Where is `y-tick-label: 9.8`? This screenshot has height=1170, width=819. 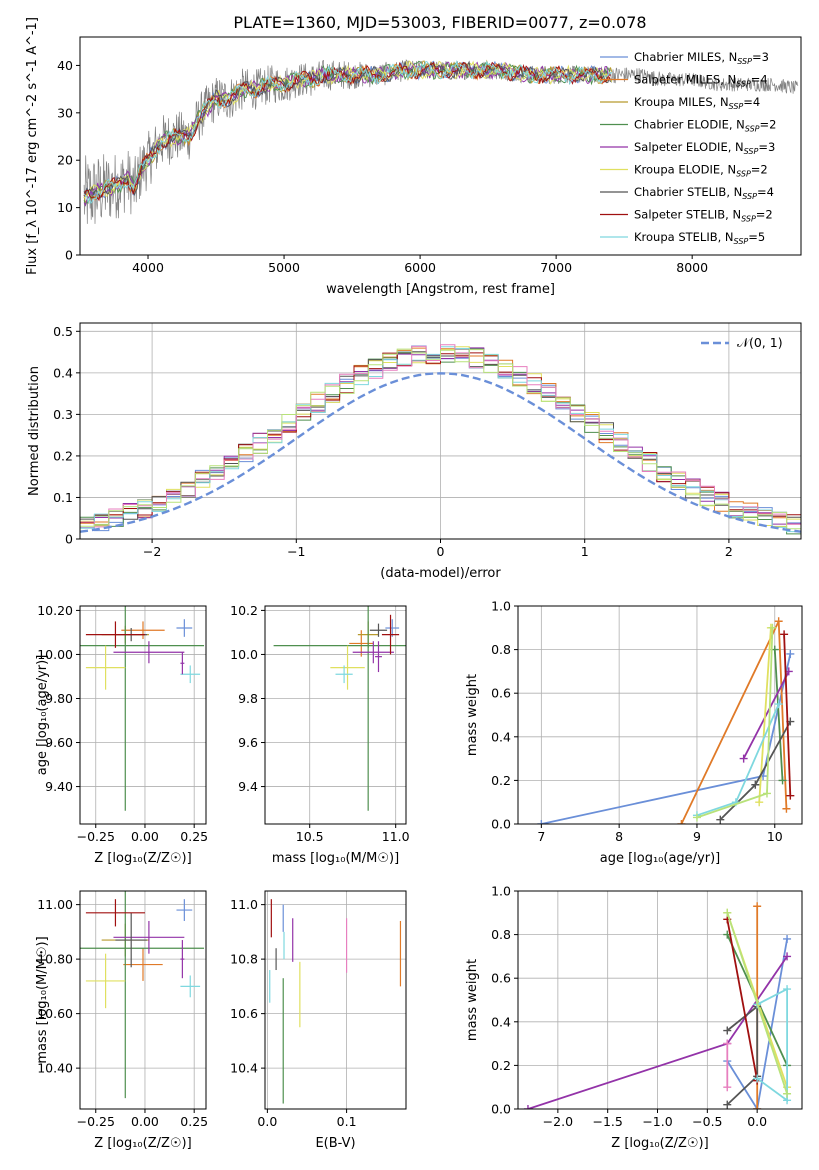 y-tick-label: 9.8 is located at coordinates (248, 698).